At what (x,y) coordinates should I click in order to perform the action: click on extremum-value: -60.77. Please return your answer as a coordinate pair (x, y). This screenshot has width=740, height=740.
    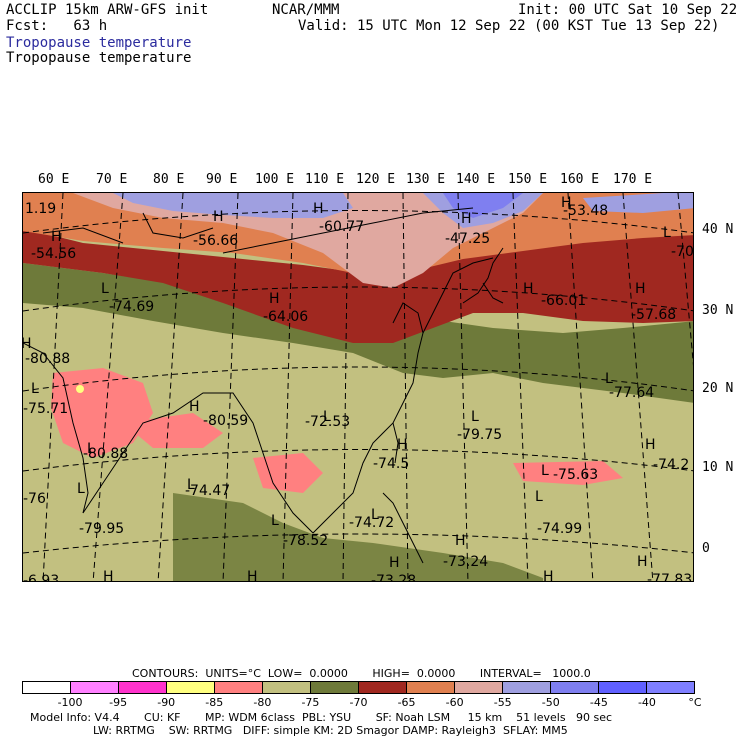
    Looking at the image, I should click on (341, 227).